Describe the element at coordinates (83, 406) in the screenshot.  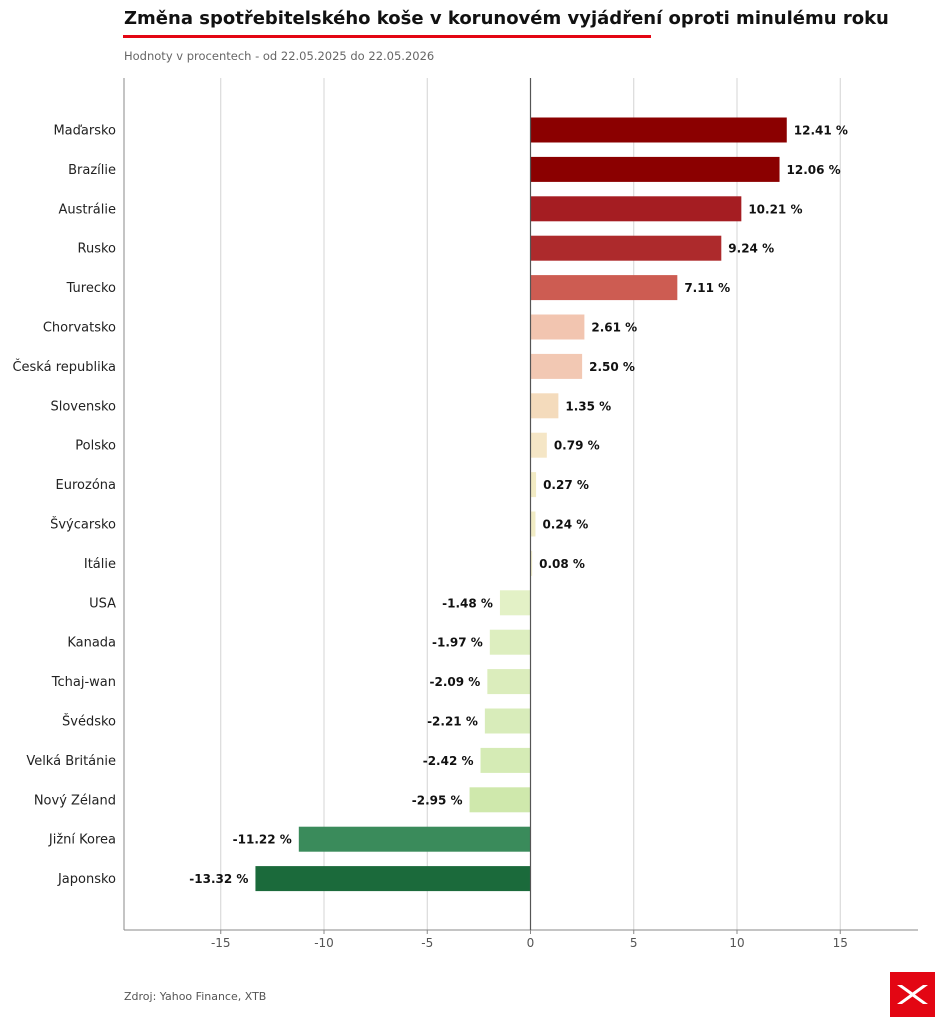
I see `category-label: Slovensko` at that location.